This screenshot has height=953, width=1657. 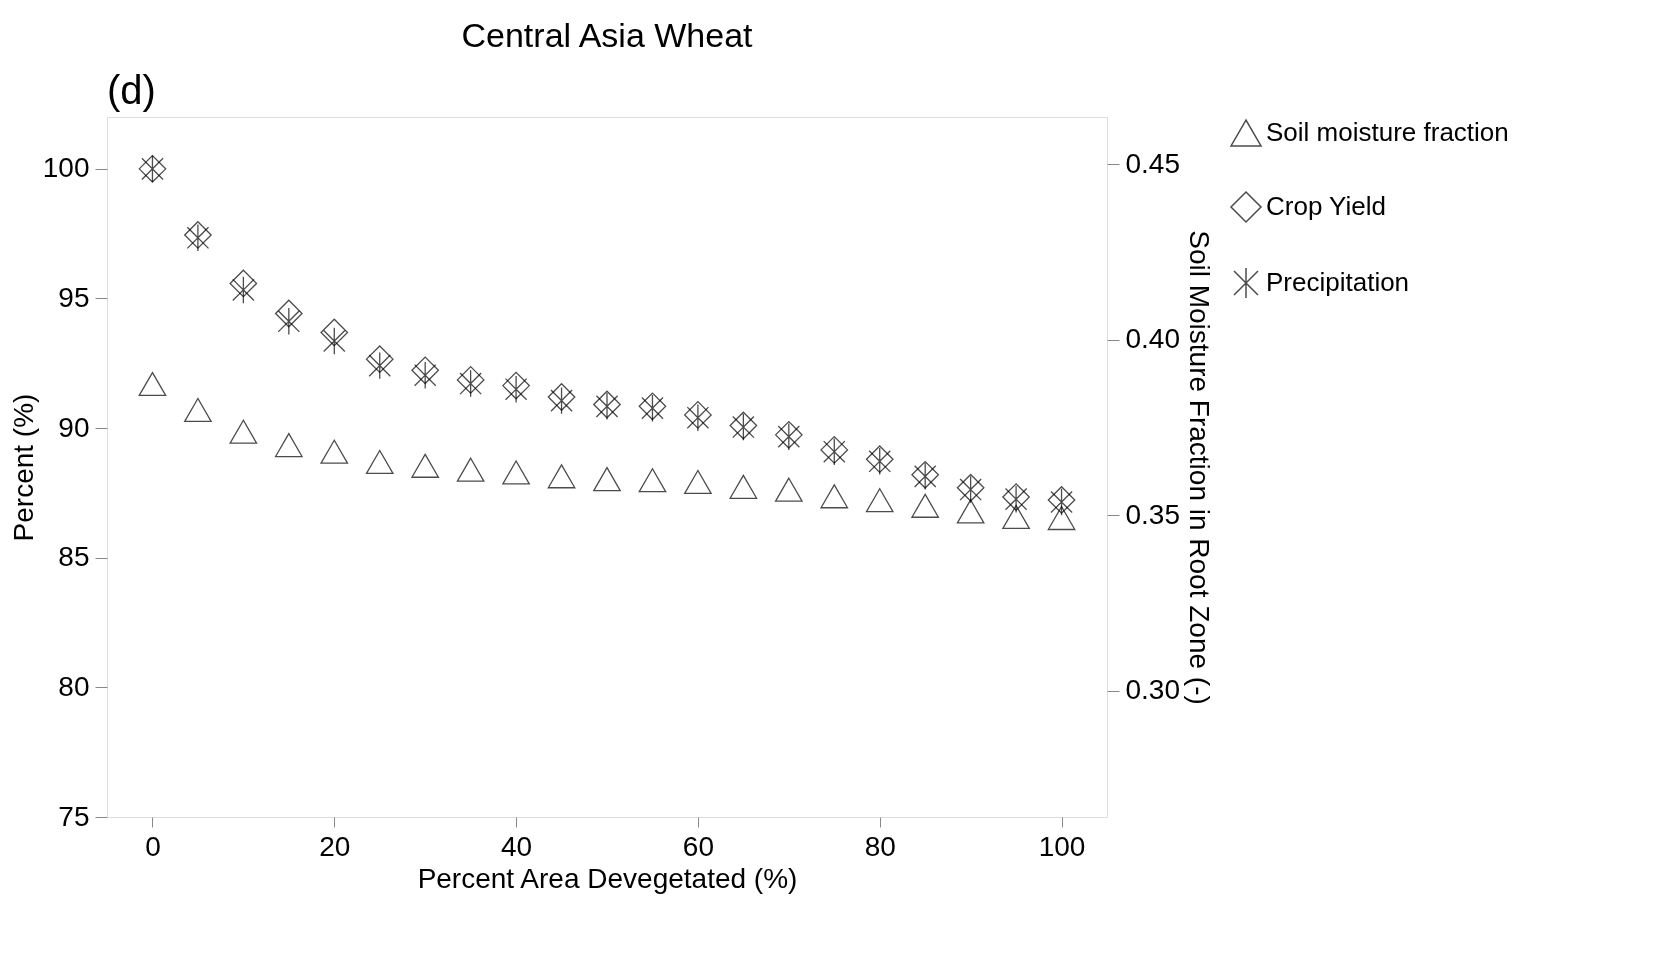 I want to click on y2-tick-label: 0.40, so click(x=1152, y=339).